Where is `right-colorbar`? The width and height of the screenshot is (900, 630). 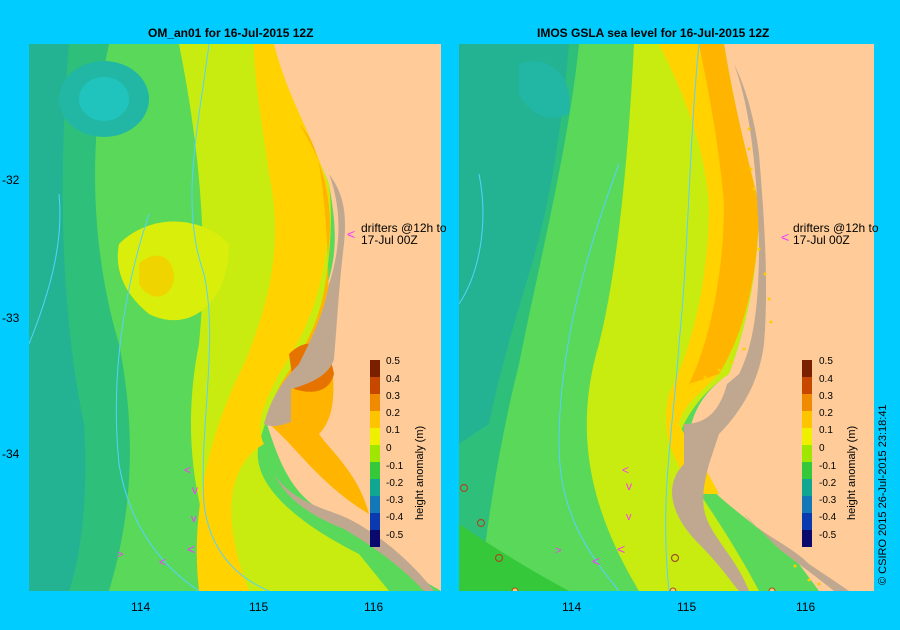 right-colorbar is located at coordinates (807, 453).